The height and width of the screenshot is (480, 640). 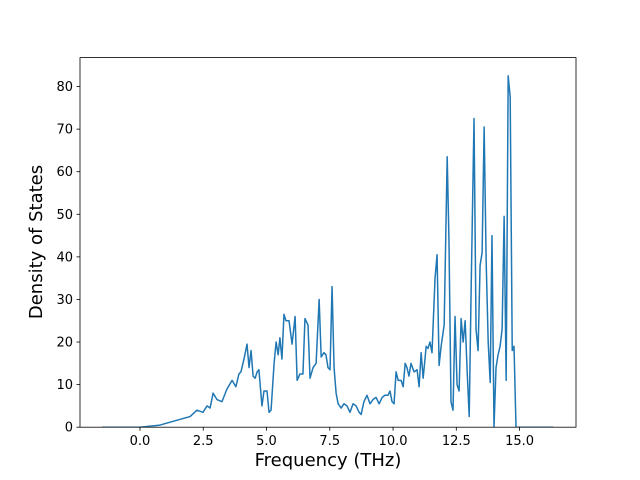 I want to click on y-tick-label: 70, so click(x=64, y=130).